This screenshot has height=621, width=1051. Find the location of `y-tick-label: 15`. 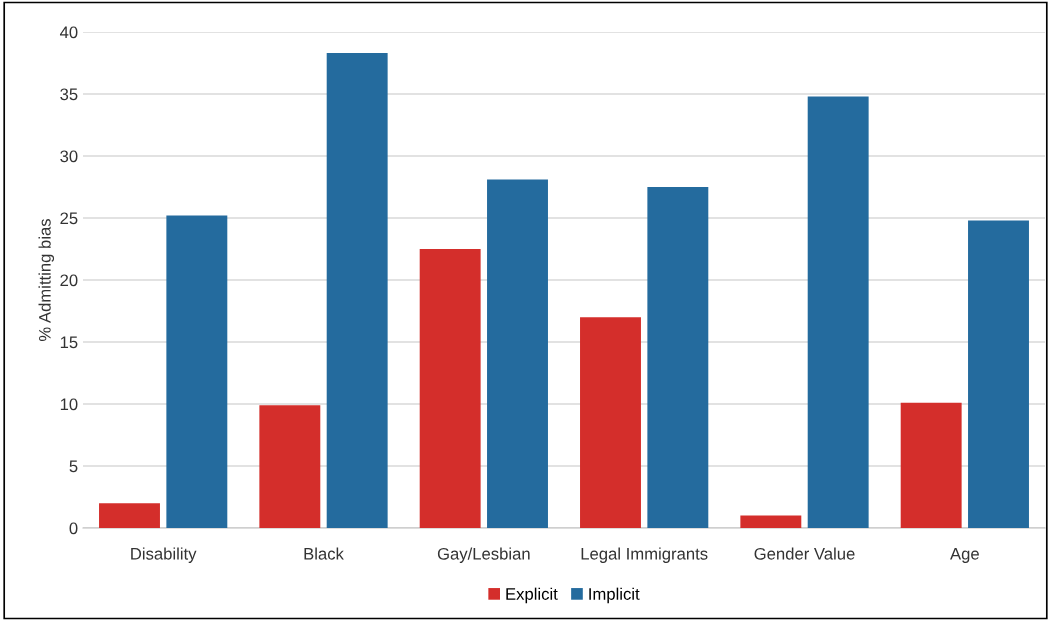

y-tick-label: 15 is located at coordinates (69, 342).